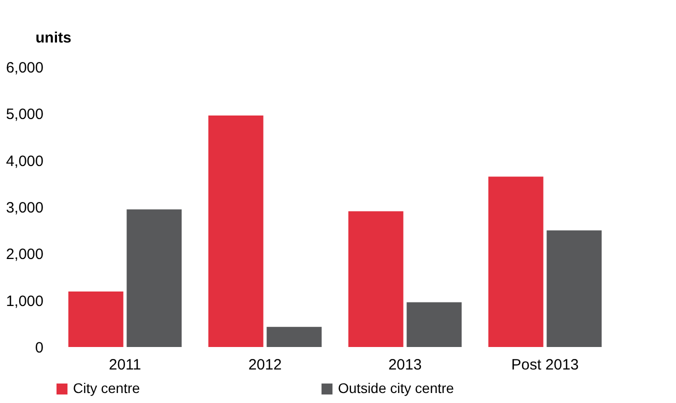  I want to click on x-tick-label: Post 2013, so click(545, 365).